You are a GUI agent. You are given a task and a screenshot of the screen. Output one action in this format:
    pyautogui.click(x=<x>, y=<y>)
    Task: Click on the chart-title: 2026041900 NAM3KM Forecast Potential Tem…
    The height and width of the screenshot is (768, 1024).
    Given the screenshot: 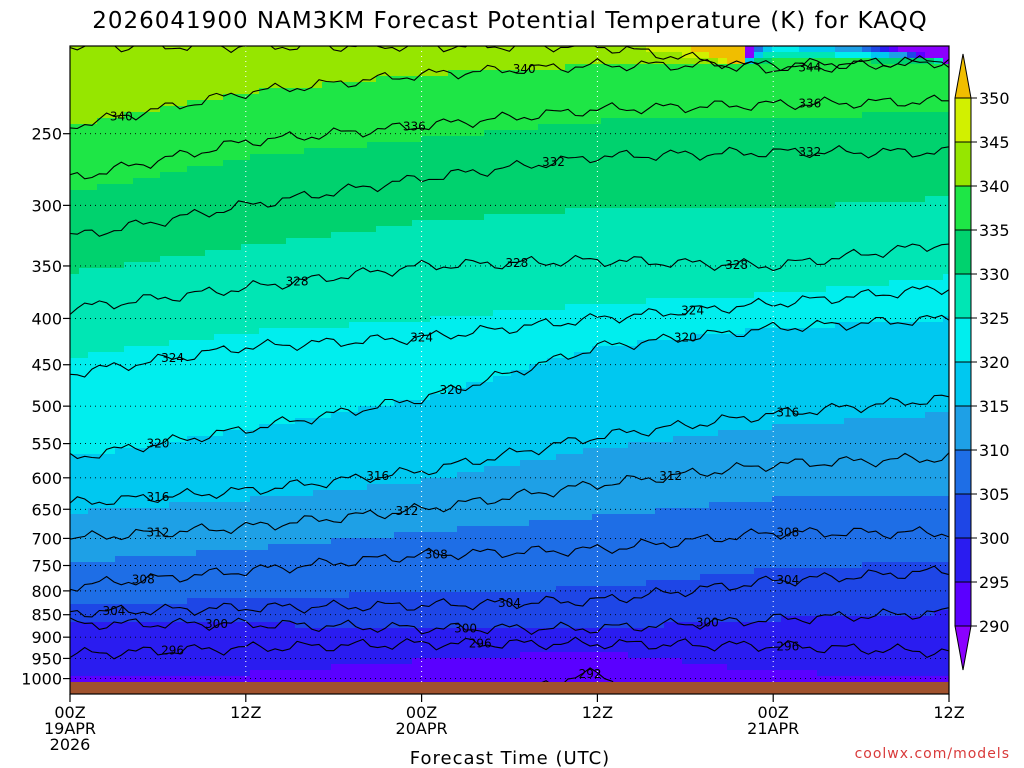 What is the action you would take?
    pyautogui.click(x=510, y=21)
    